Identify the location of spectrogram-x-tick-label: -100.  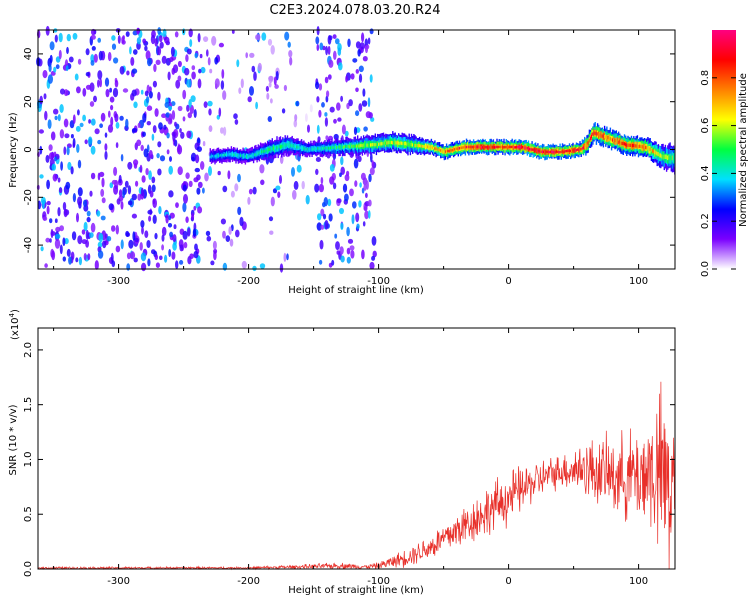
(378, 281).